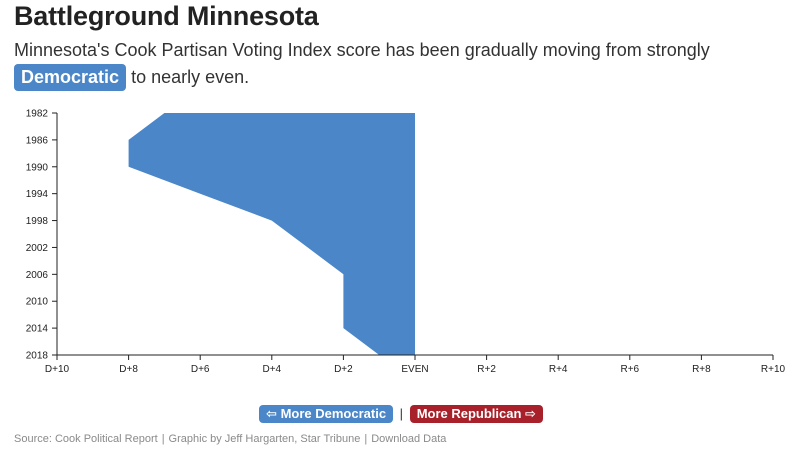  What do you see at coordinates (37, 140) in the screenshot?
I see `y-tick-label: 1986` at bounding box center [37, 140].